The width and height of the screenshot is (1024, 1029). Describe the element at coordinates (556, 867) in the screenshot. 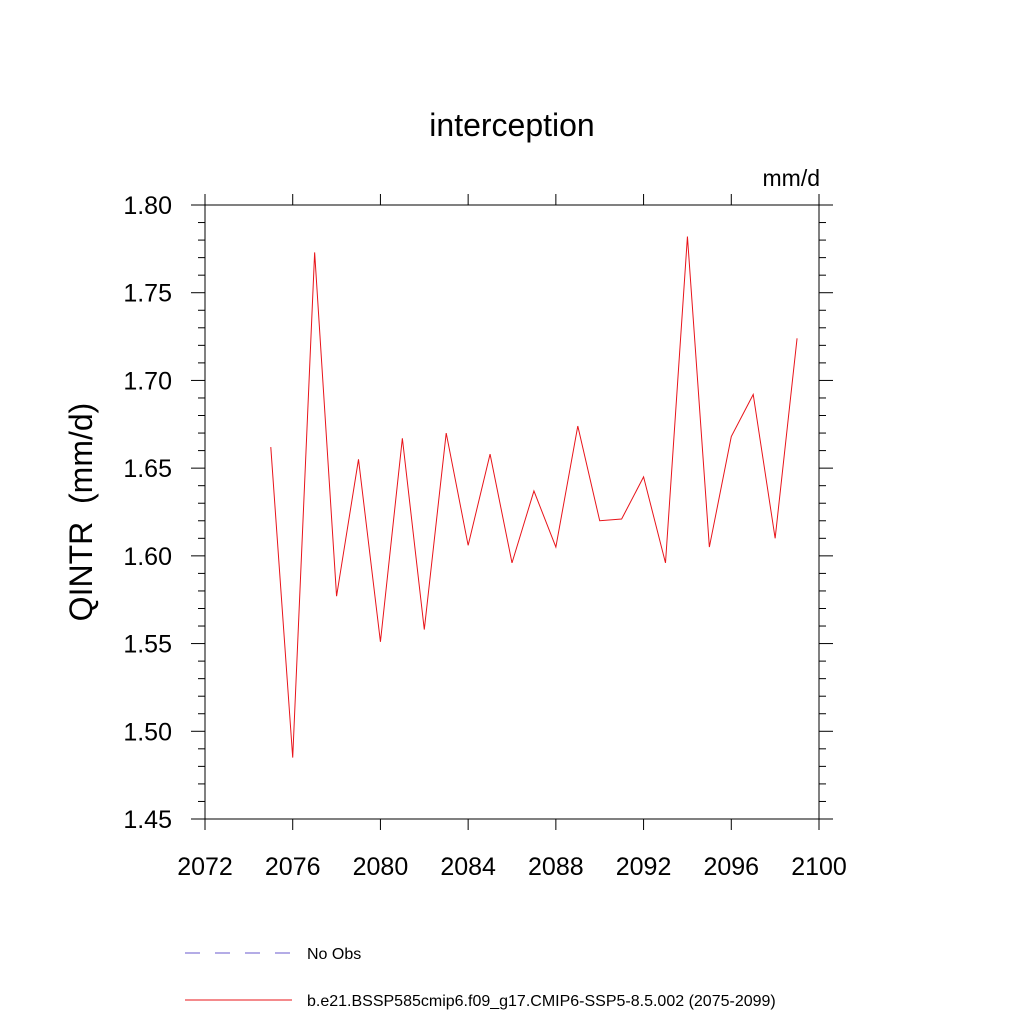

I see `x-tick-label: 2088` at that location.